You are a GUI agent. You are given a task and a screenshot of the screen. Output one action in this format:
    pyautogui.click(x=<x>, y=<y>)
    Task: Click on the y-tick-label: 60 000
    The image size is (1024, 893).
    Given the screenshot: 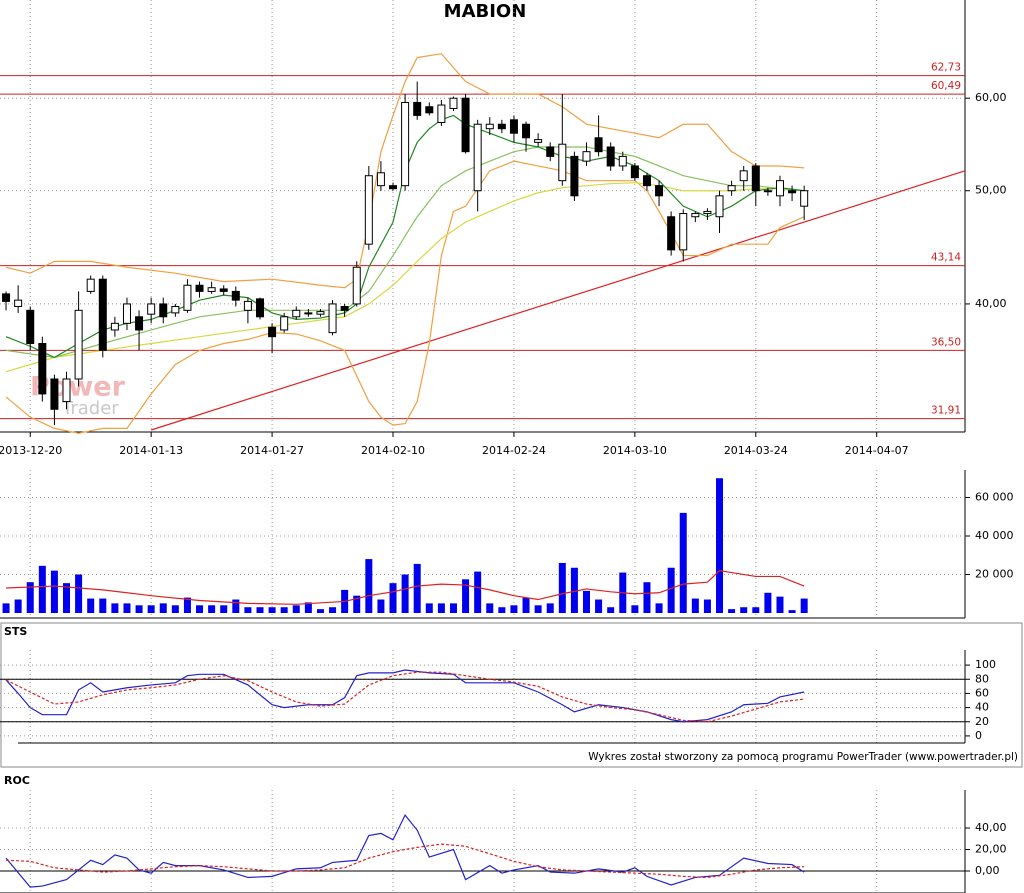 What is the action you would take?
    pyautogui.click(x=994, y=496)
    